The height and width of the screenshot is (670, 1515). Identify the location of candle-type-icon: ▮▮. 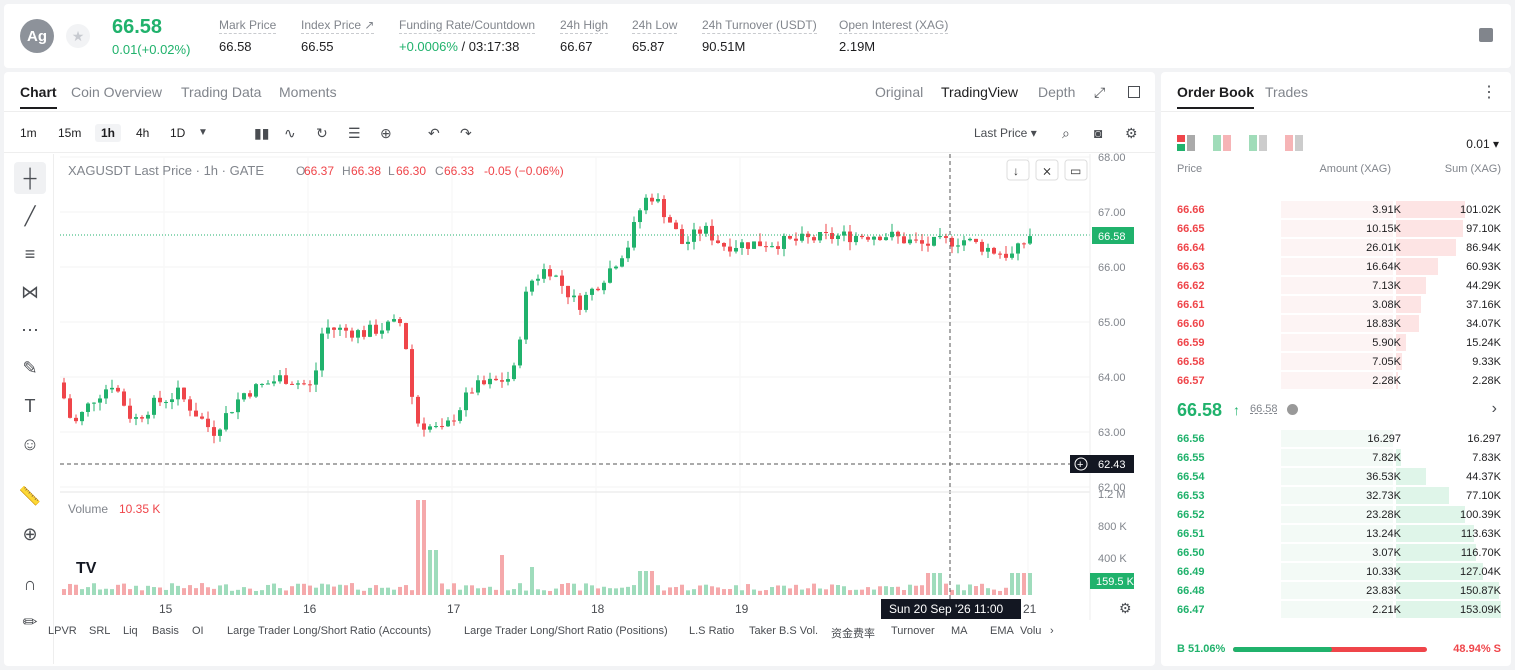
(262, 133).